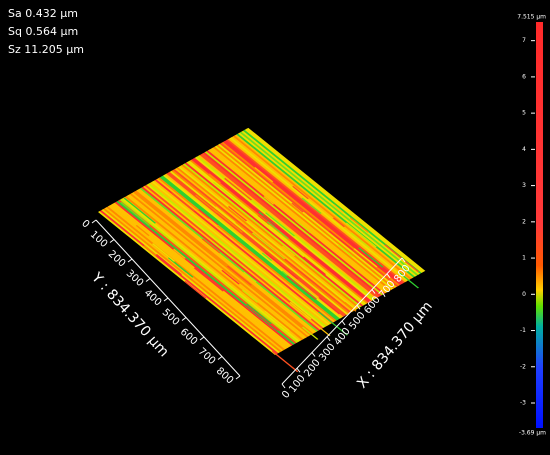  I want to click on colorbar-tick-label: -2, so click(523, 366).